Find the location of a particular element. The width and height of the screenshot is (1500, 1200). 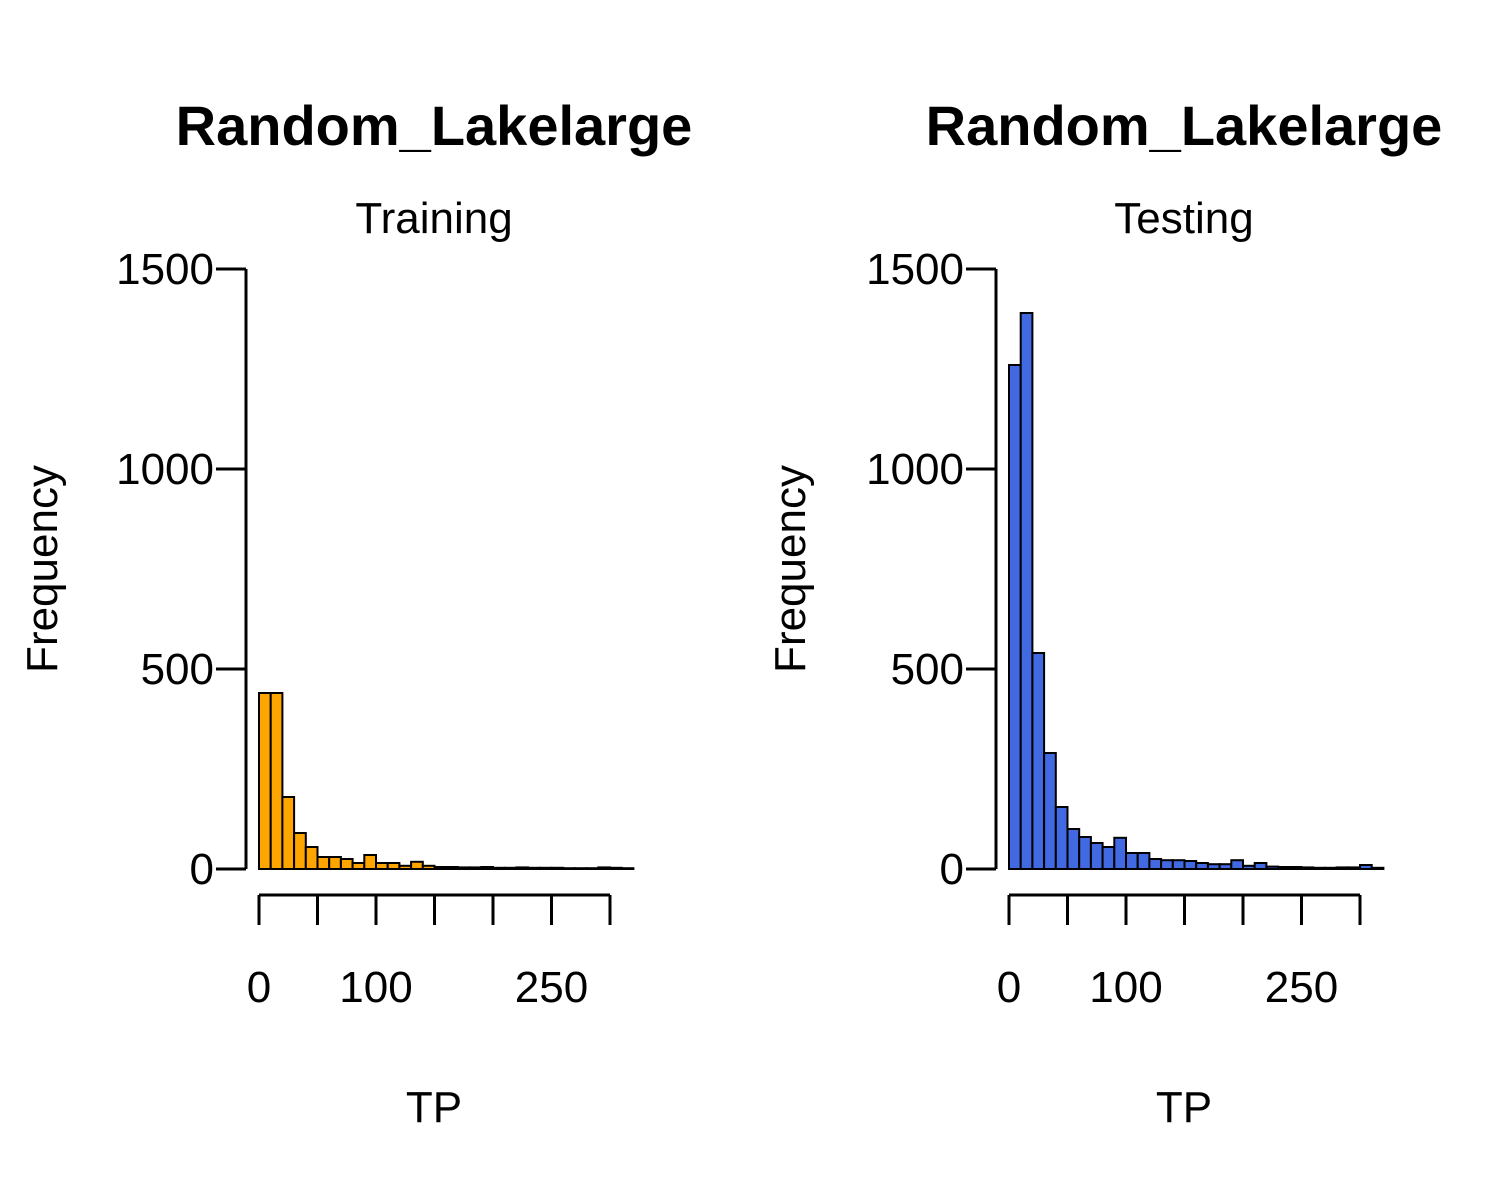

training-bars is located at coordinates (446, 781).